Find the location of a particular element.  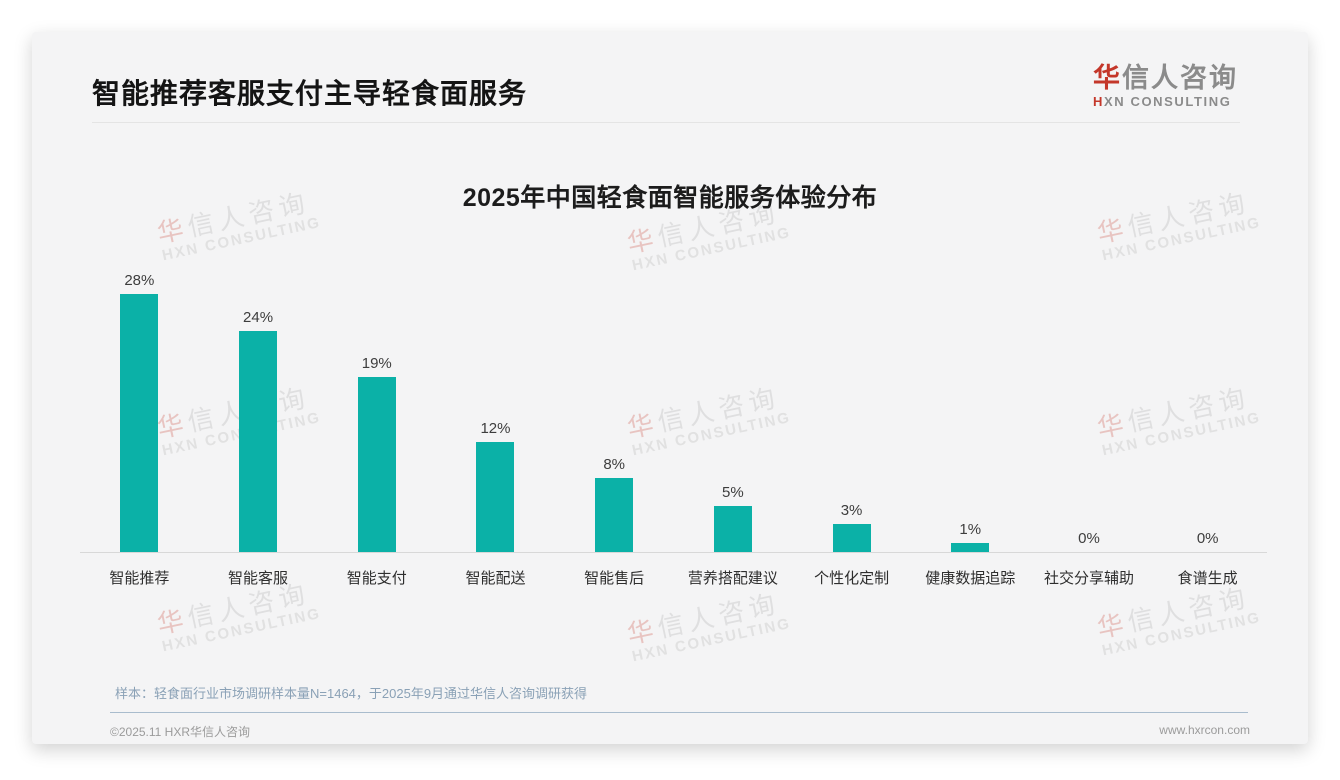

bar-value-label: 19% is located at coordinates (376, 364).